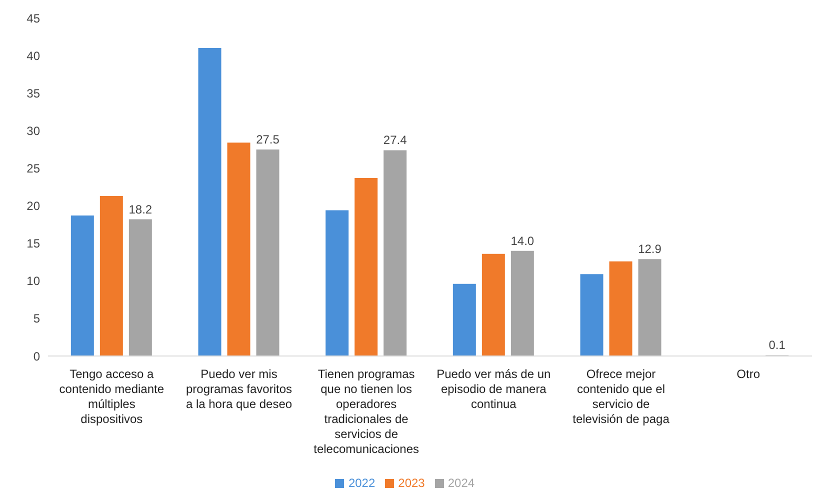 Image resolution: width=830 pixels, height=503 pixels. What do you see at coordinates (395, 140) in the screenshot?
I see `data-label: 27.4` at bounding box center [395, 140].